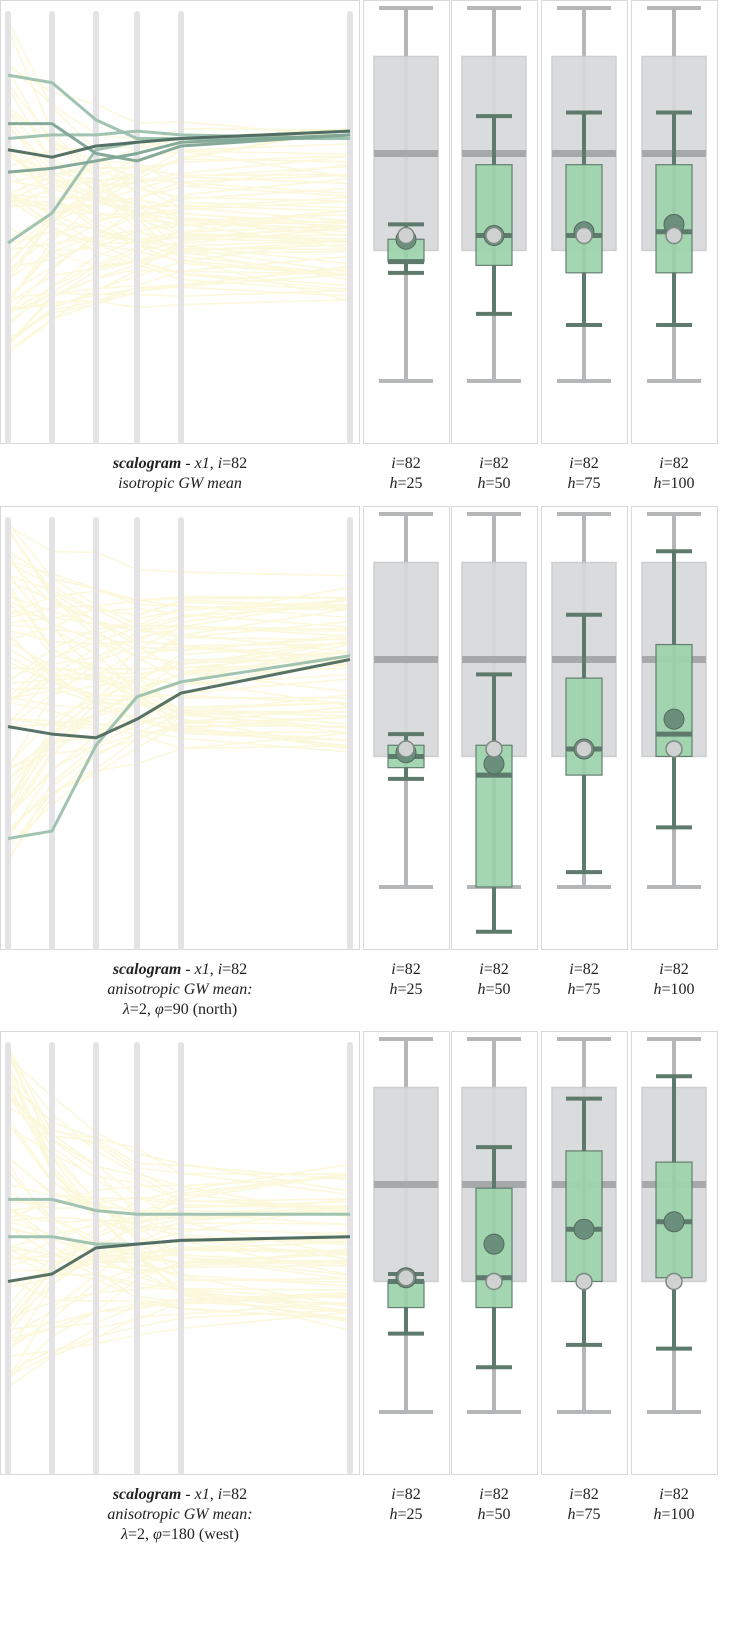  What do you see at coordinates (179, 1009) in the screenshot?
I see `row-caption-params: λ=2, φ=90 (north)` at bounding box center [179, 1009].